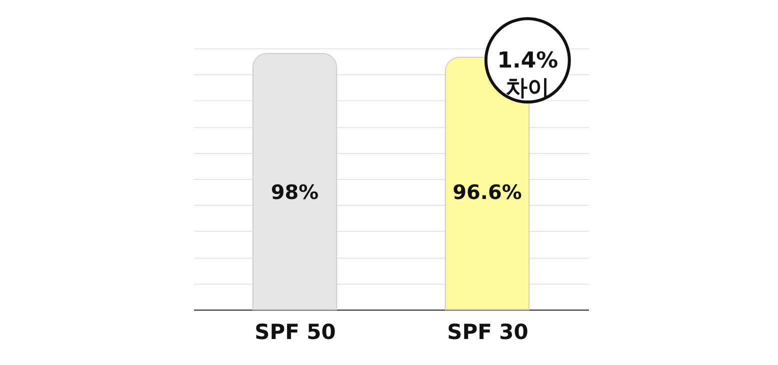  What do you see at coordinates (487, 332) in the screenshot?
I see `x-tick-label: SPF 30` at bounding box center [487, 332].